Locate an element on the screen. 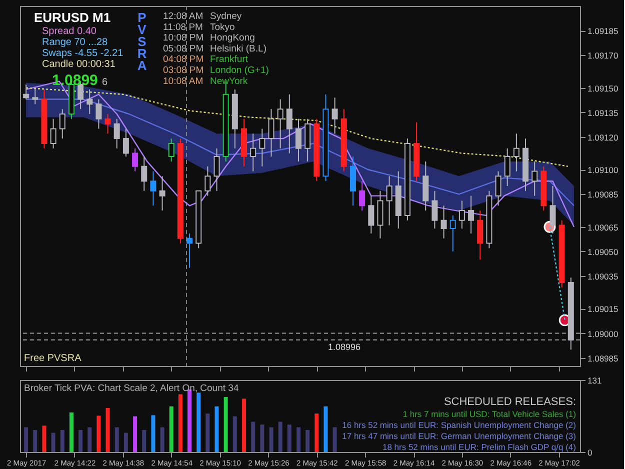 The height and width of the screenshot is (469, 625). annotation: Frankfurt is located at coordinates (229, 60).